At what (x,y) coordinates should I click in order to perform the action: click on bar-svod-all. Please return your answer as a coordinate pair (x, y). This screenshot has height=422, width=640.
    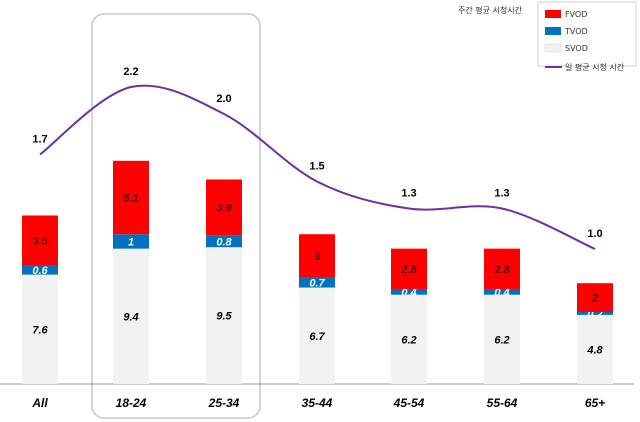
    Looking at the image, I should click on (40, 329).